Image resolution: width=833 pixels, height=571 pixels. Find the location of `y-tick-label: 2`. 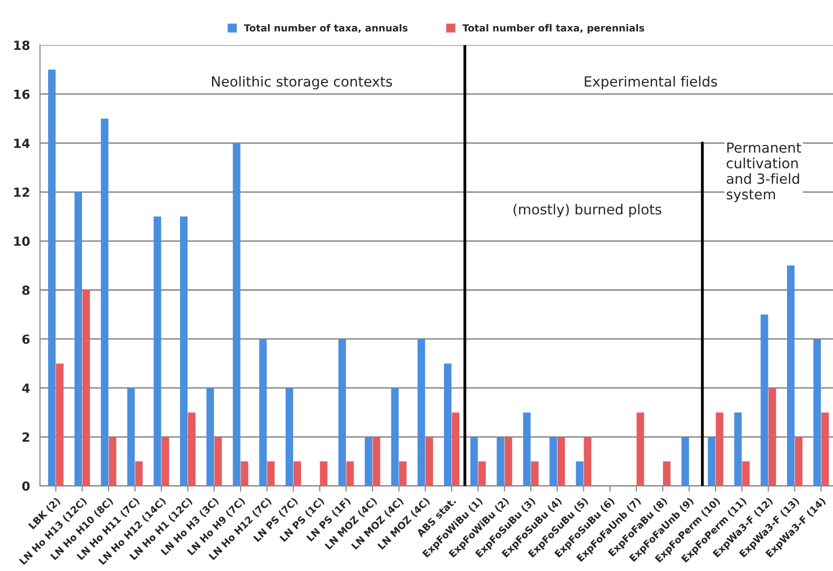

y-tick-label: 2 is located at coordinates (26, 437).